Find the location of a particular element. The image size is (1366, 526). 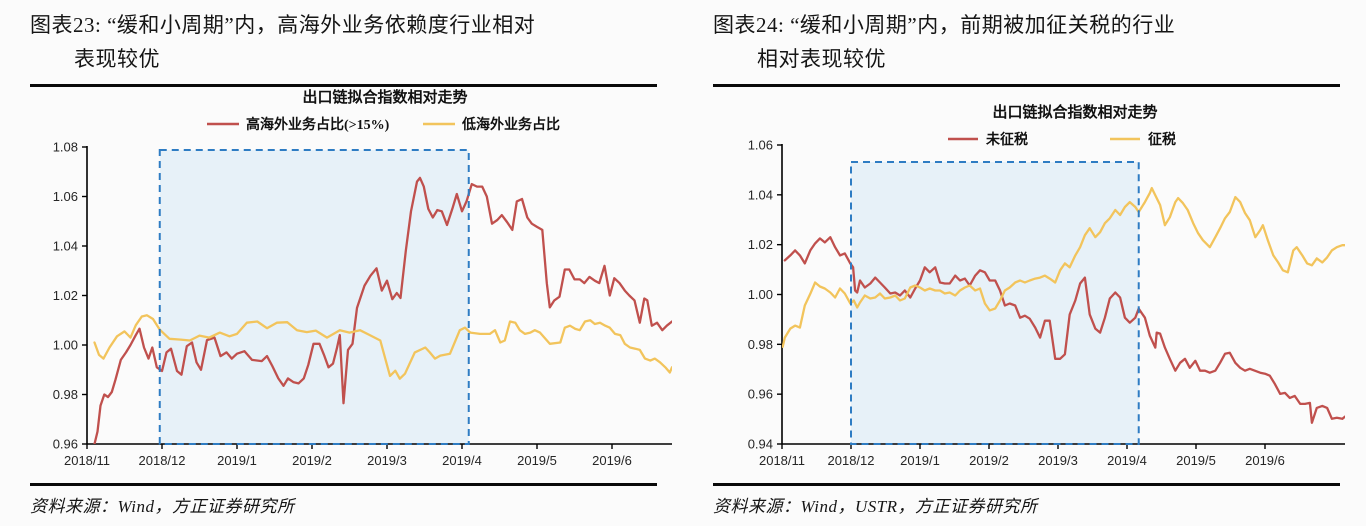

legend-label-1: 低海外业务占比 is located at coordinates (510, 124).